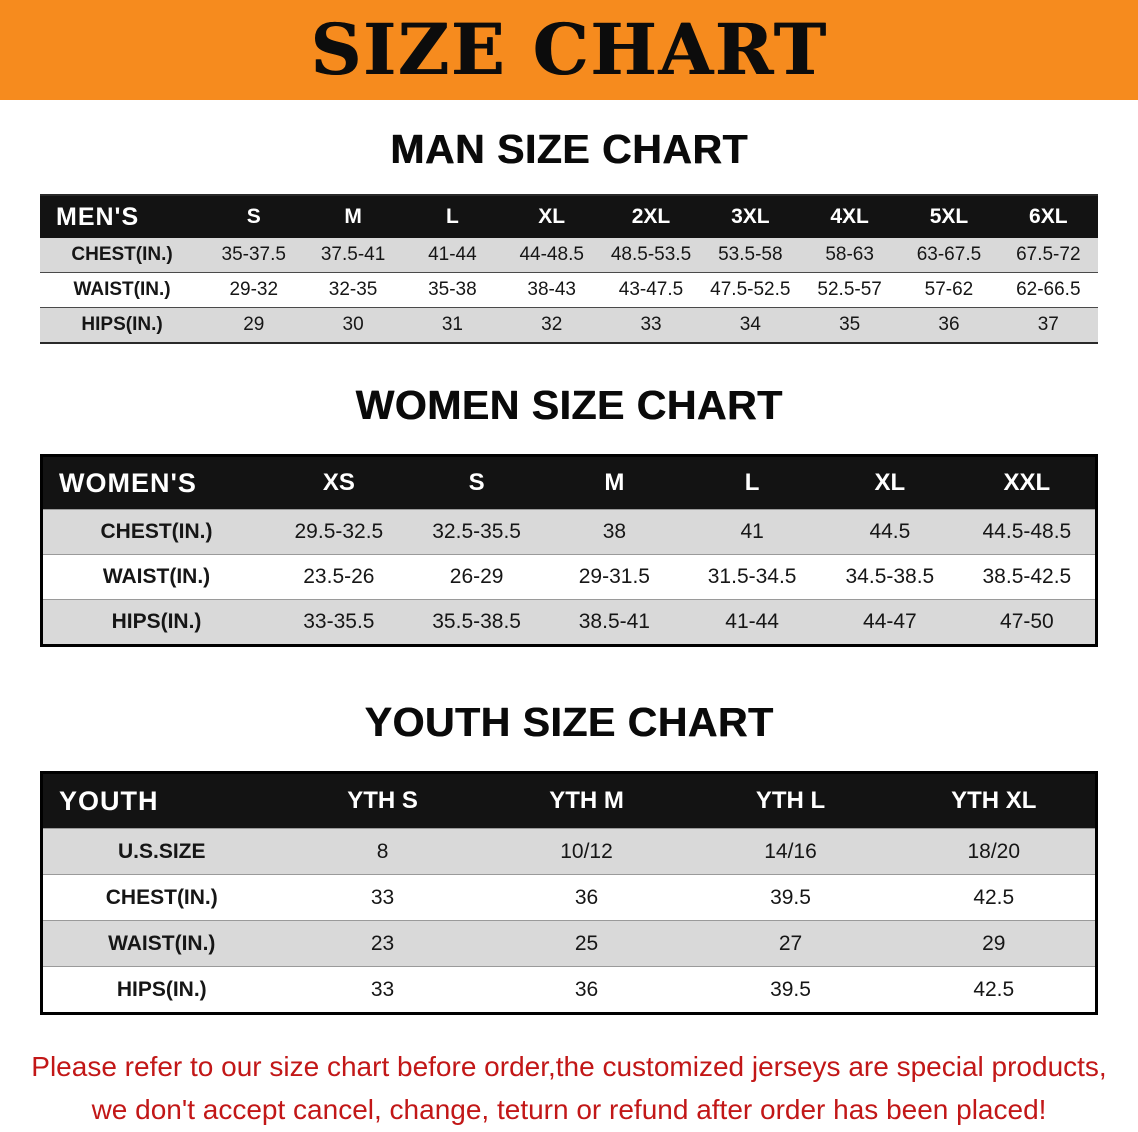 The image size is (1138, 1132). Describe the element at coordinates (850, 324) in the screenshot. I see `size-cell: 35` at that location.